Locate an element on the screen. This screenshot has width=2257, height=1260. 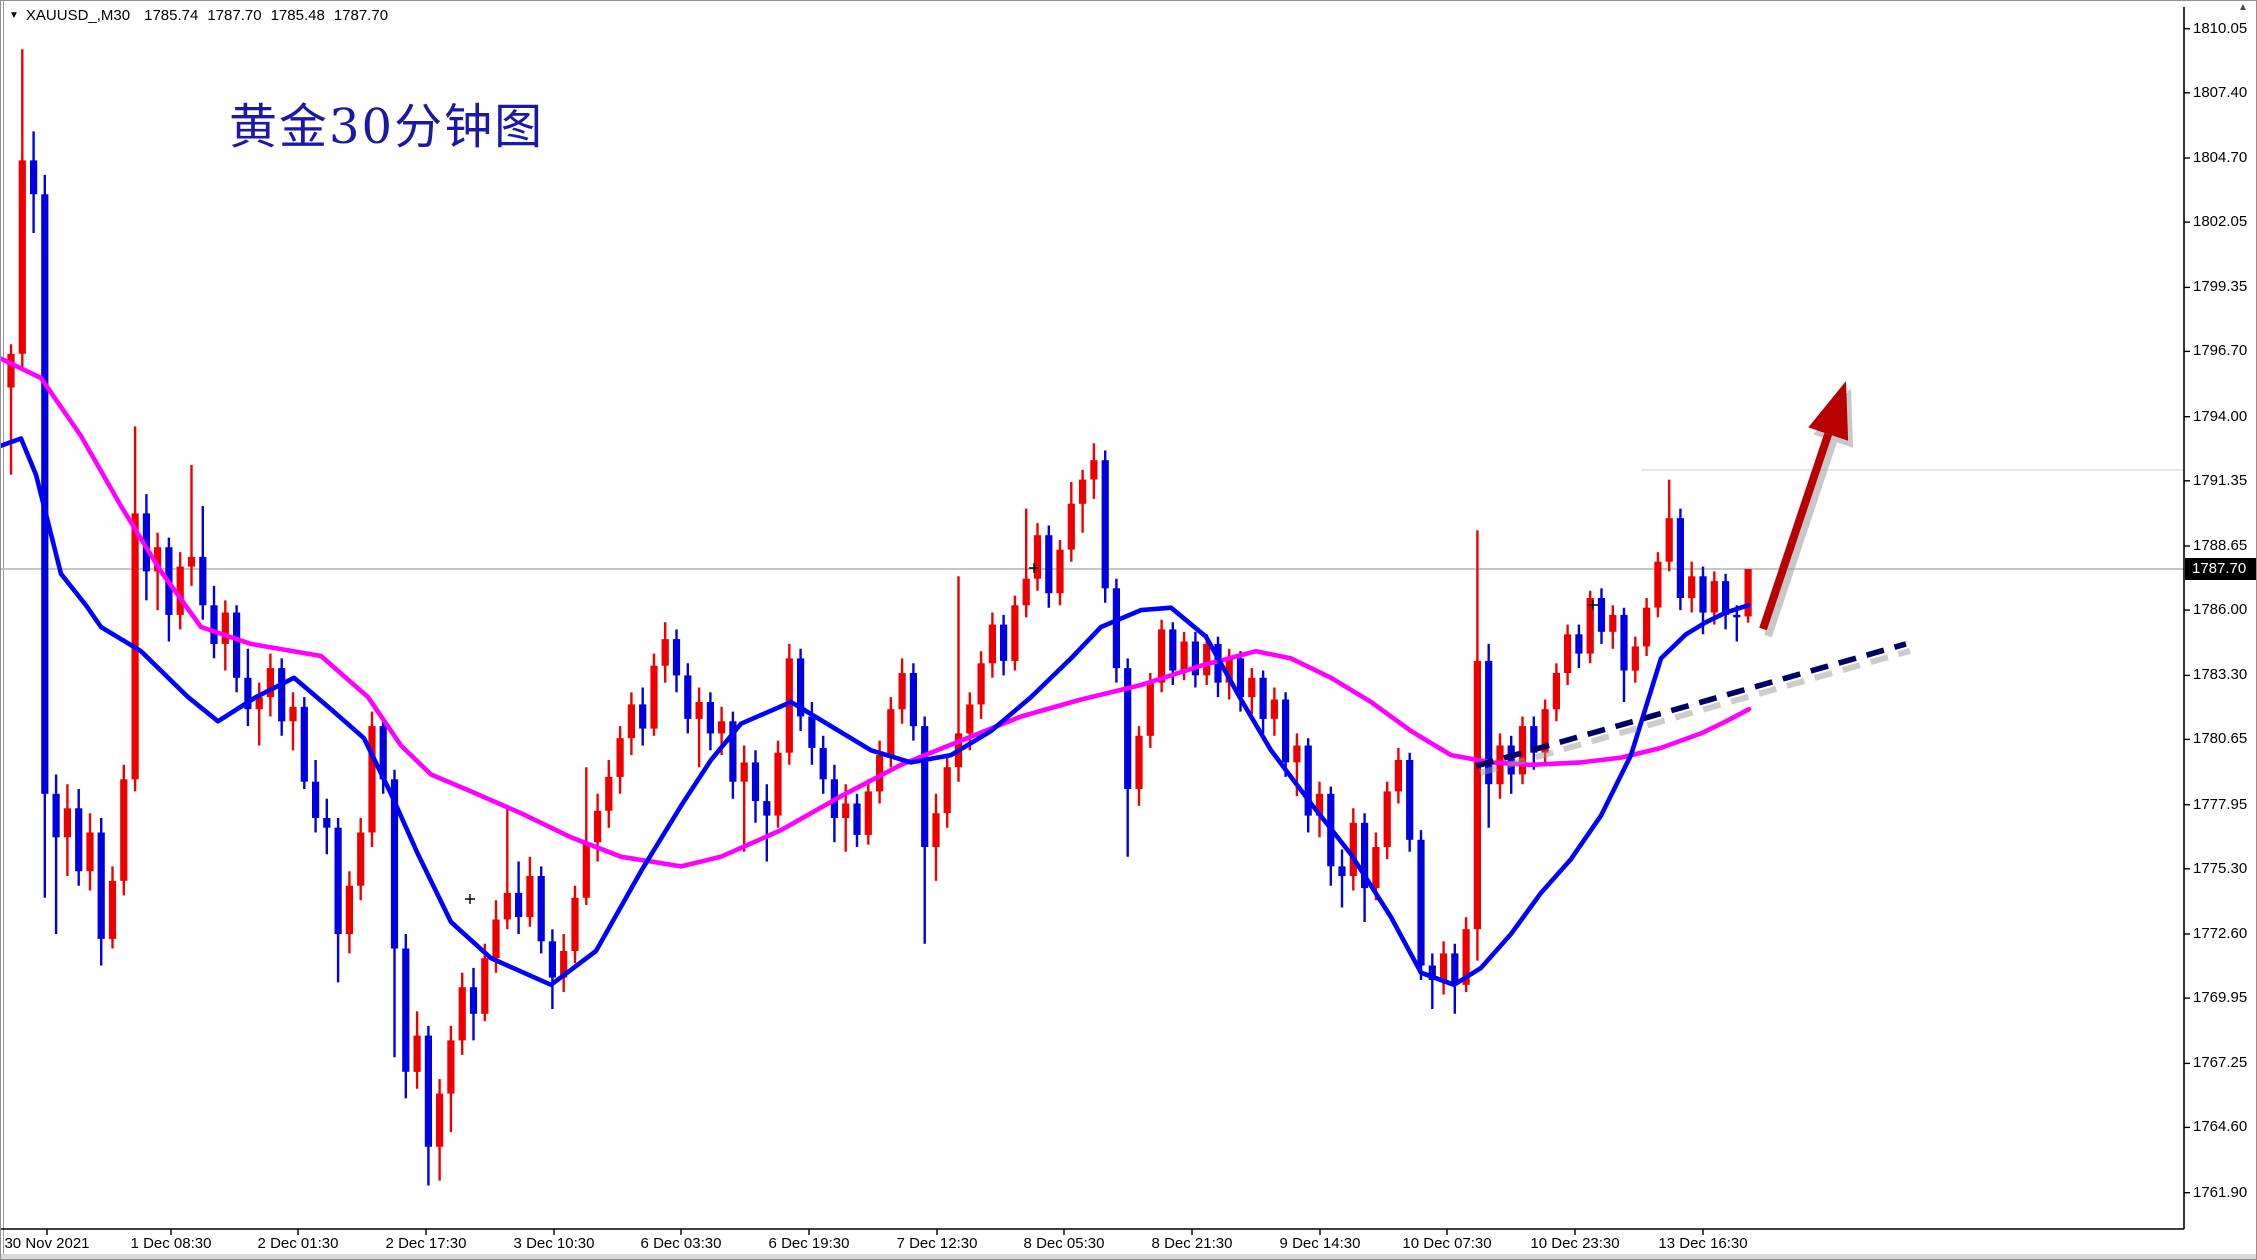
price-axis-label: 1788.65 is located at coordinates (2220, 545).